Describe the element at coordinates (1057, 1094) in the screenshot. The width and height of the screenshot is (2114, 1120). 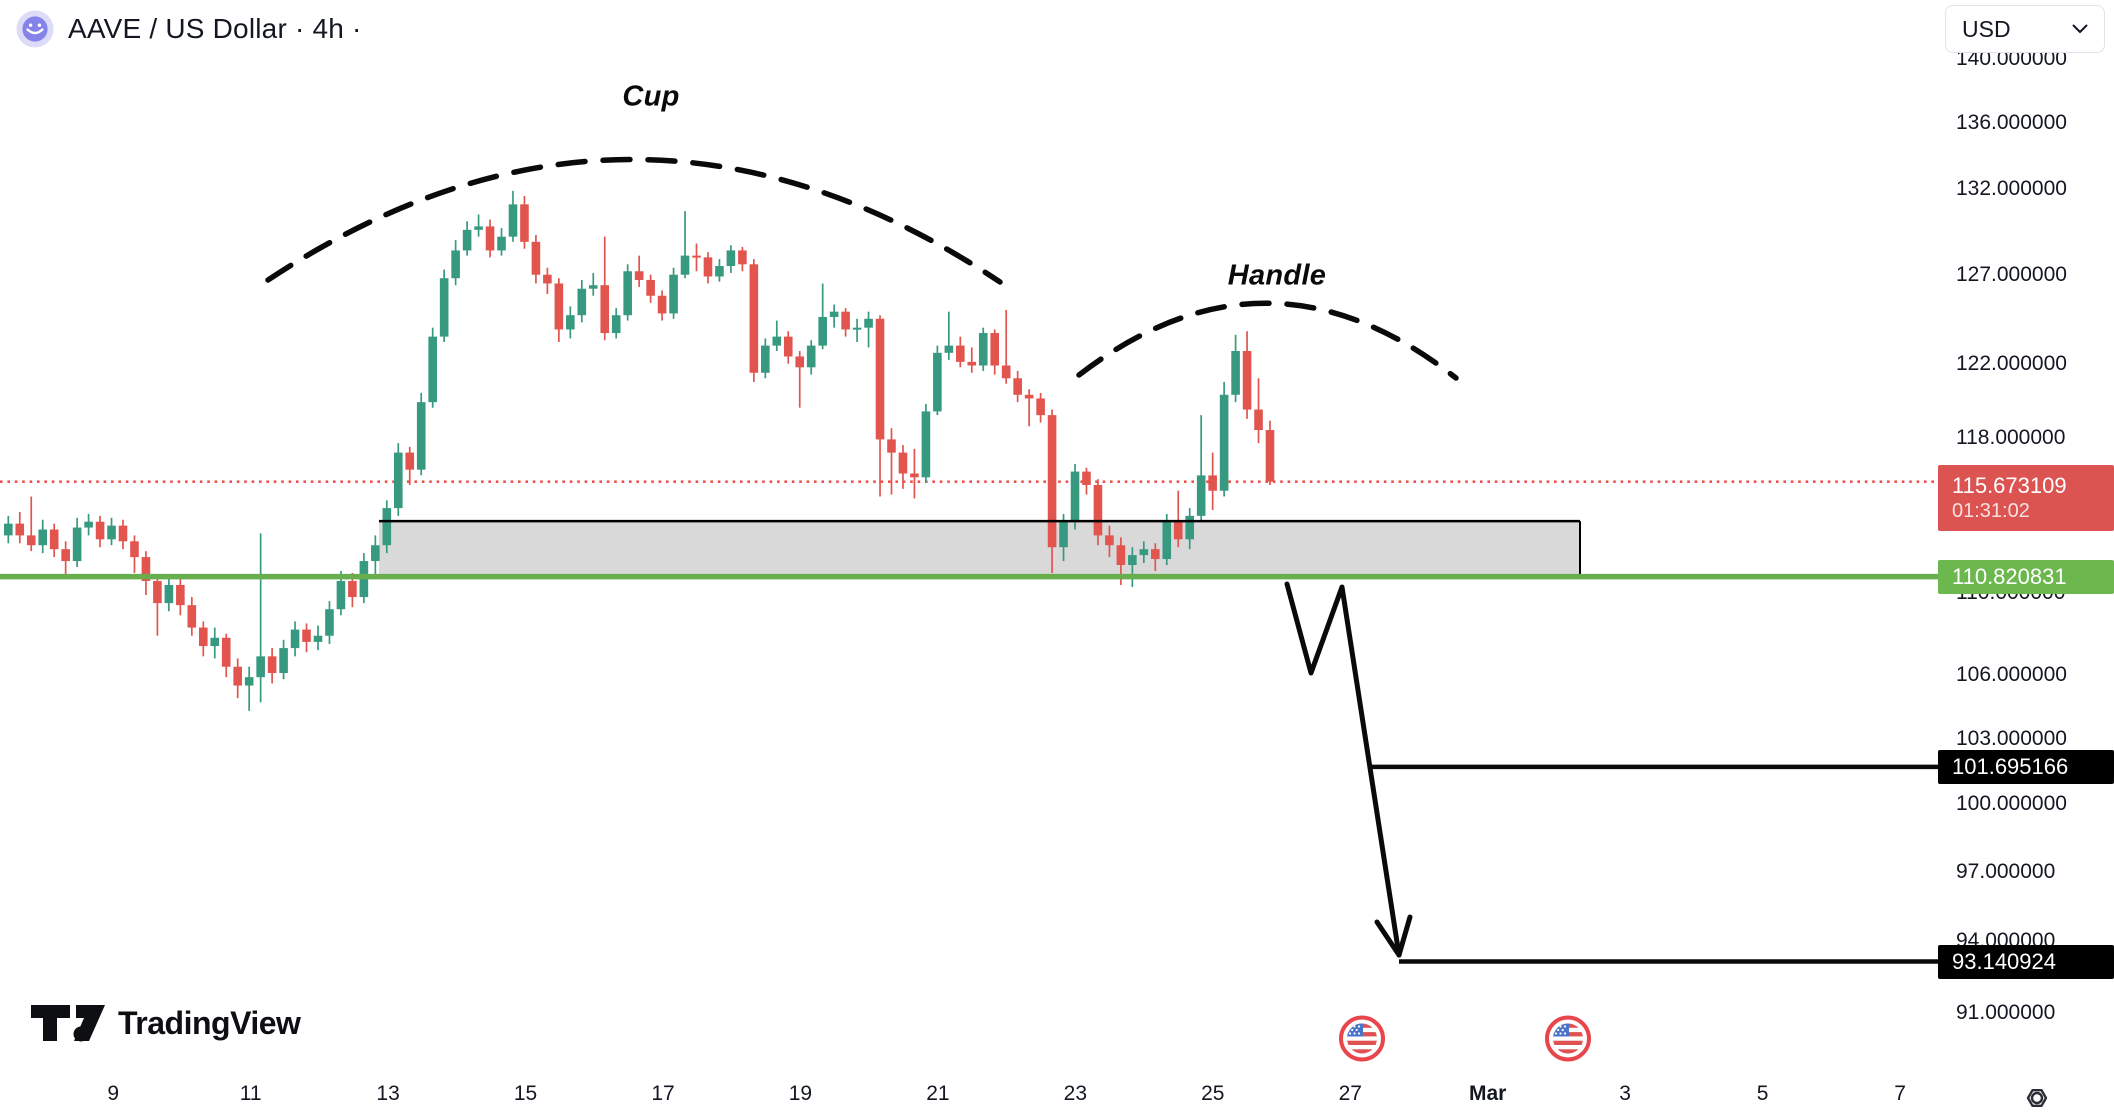
I see `time-axis: 9 11 13 15 17 19 21 23 25 27 Mar 3 5 7` at that location.